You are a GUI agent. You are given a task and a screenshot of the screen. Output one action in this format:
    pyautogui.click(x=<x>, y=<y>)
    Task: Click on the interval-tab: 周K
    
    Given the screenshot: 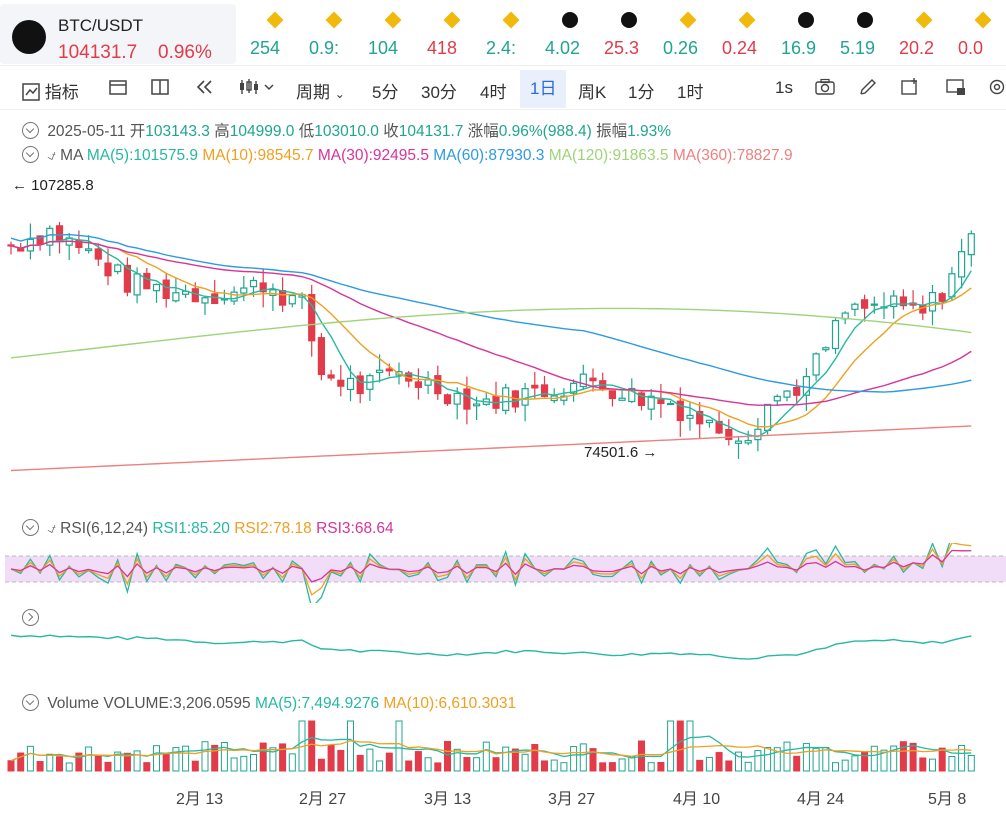 What is the action you would take?
    pyautogui.click(x=592, y=92)
    